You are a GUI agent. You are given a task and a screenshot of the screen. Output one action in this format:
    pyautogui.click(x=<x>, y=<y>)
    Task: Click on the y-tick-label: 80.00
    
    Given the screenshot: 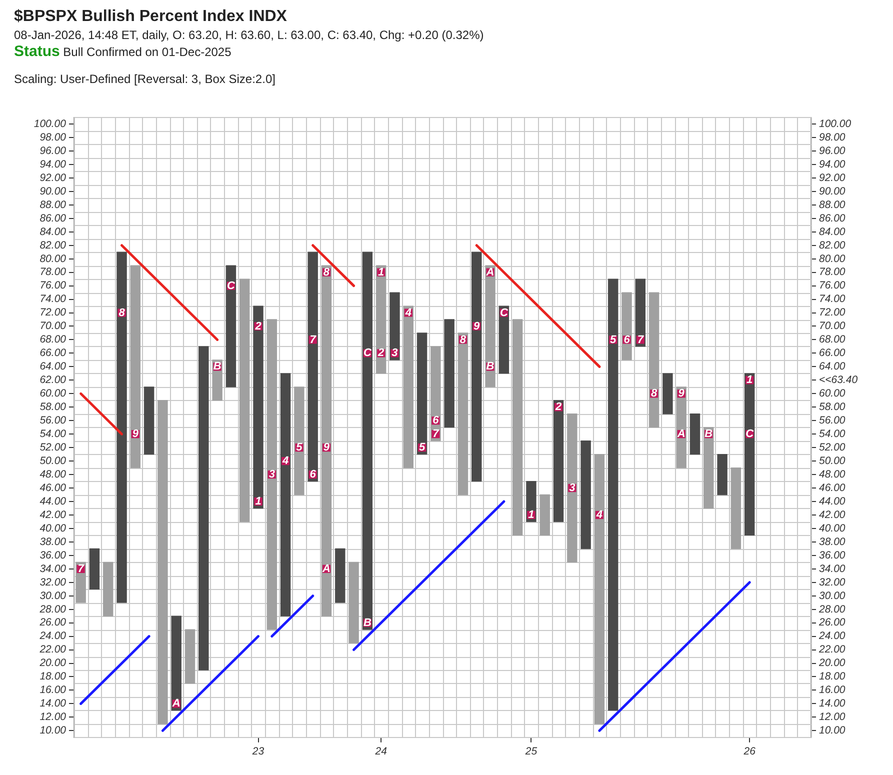 What is the action you would take?
    pyautogui.click(x=53, y=258)
    